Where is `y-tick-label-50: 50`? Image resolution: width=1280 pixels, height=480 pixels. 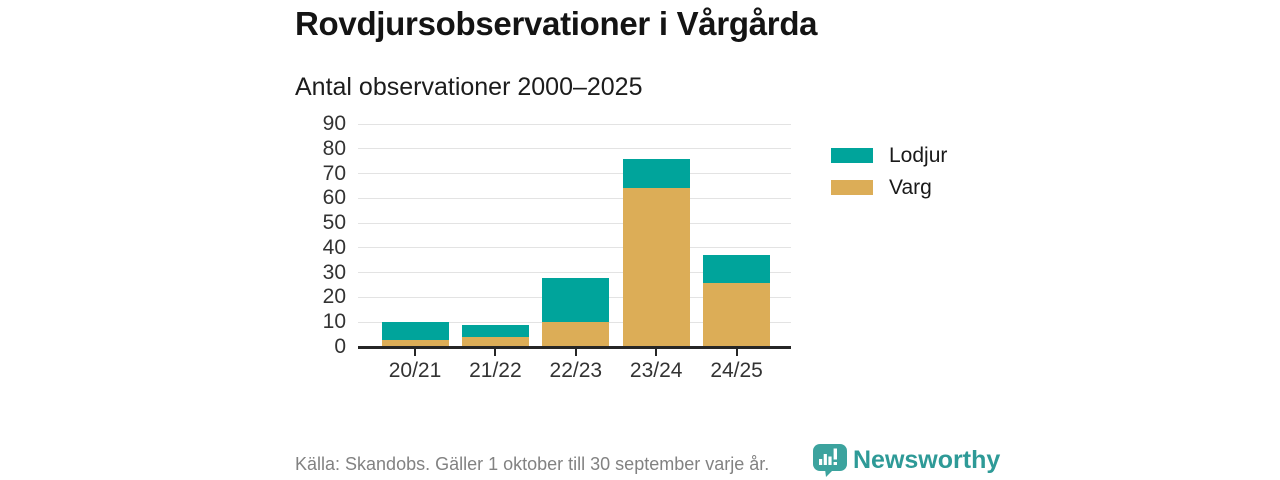
y-tick-label-50: 50 is located at coordinates (334, 223).